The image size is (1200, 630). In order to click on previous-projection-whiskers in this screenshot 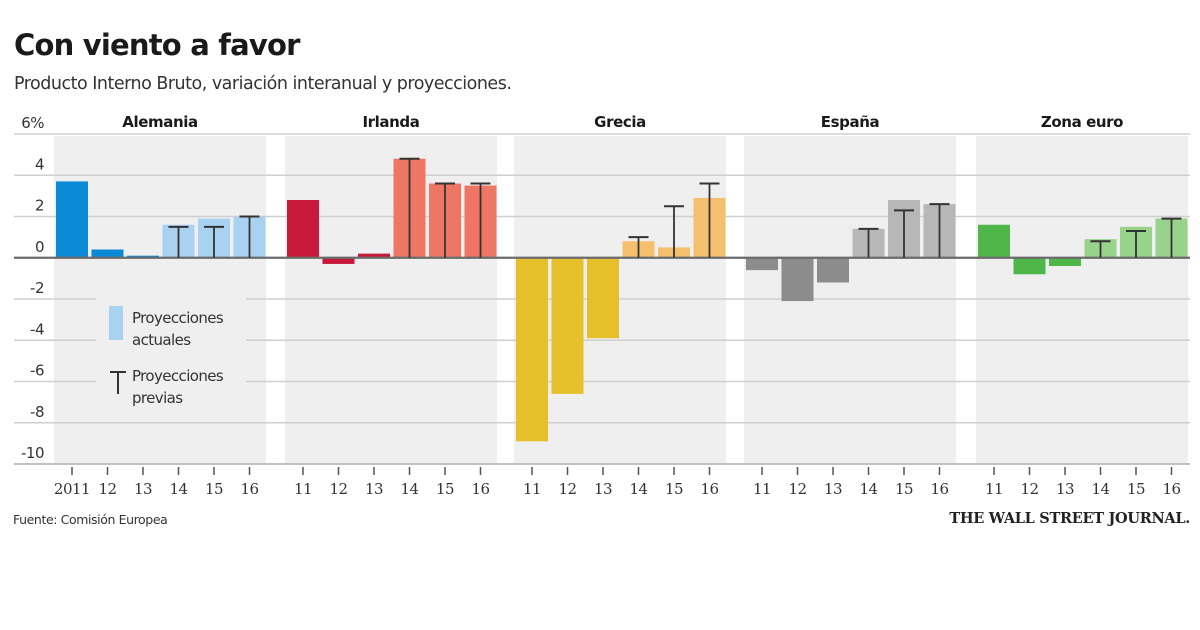, I will do `click(675, 207)`.